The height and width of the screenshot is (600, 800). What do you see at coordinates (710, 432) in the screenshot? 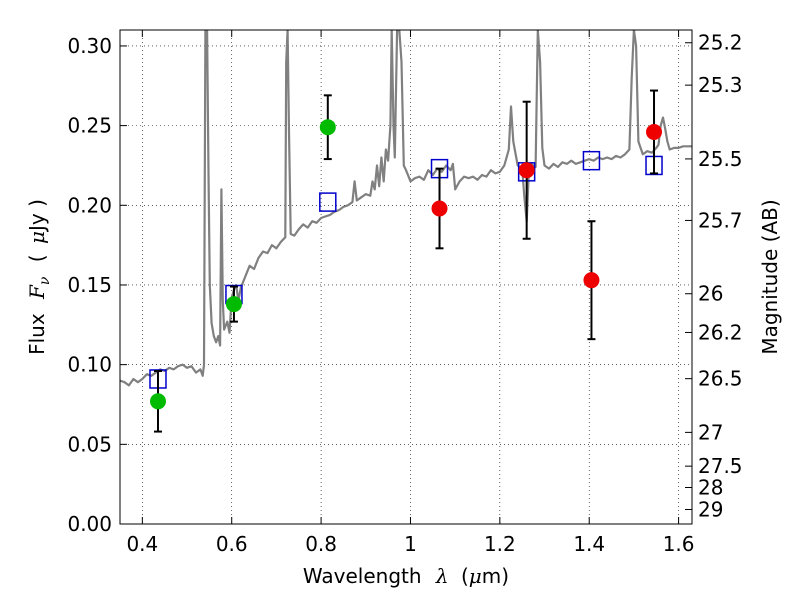
I see `mag-tick-label: 27` at bounding box center [710, 432].